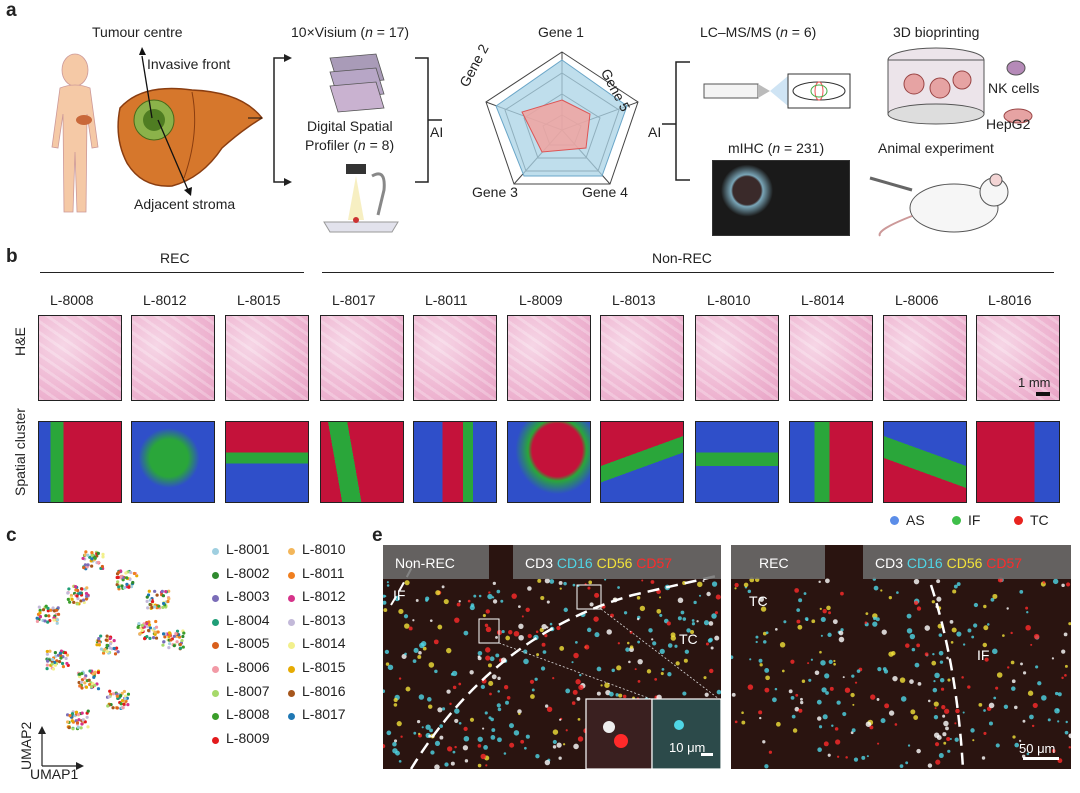 Image resolution: width=1080 pixels, height=793 pixels. What do you see at coordinates (541, 300) in the screenshot?
I see `sample-label: L-8009` at bounding box center [541, 300].